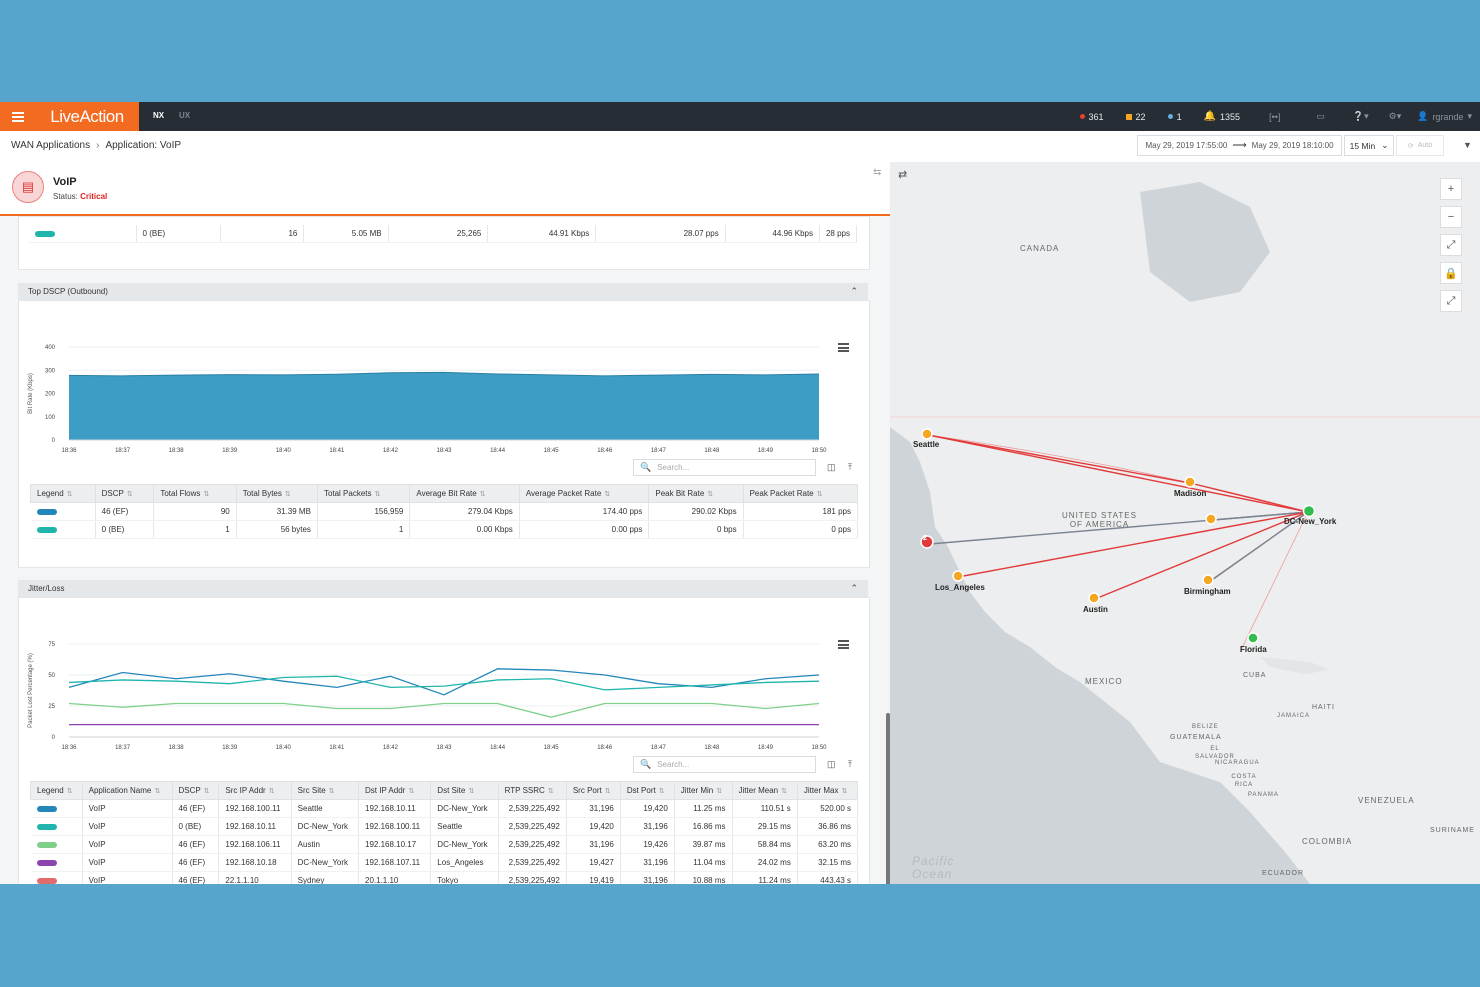 Image resolution: width=1480 pixels, height=987 pixels. Describe the element at coordinates (255, 790) in the screenshot. I see `column-header: Src IP Addr ⇅` at that location.